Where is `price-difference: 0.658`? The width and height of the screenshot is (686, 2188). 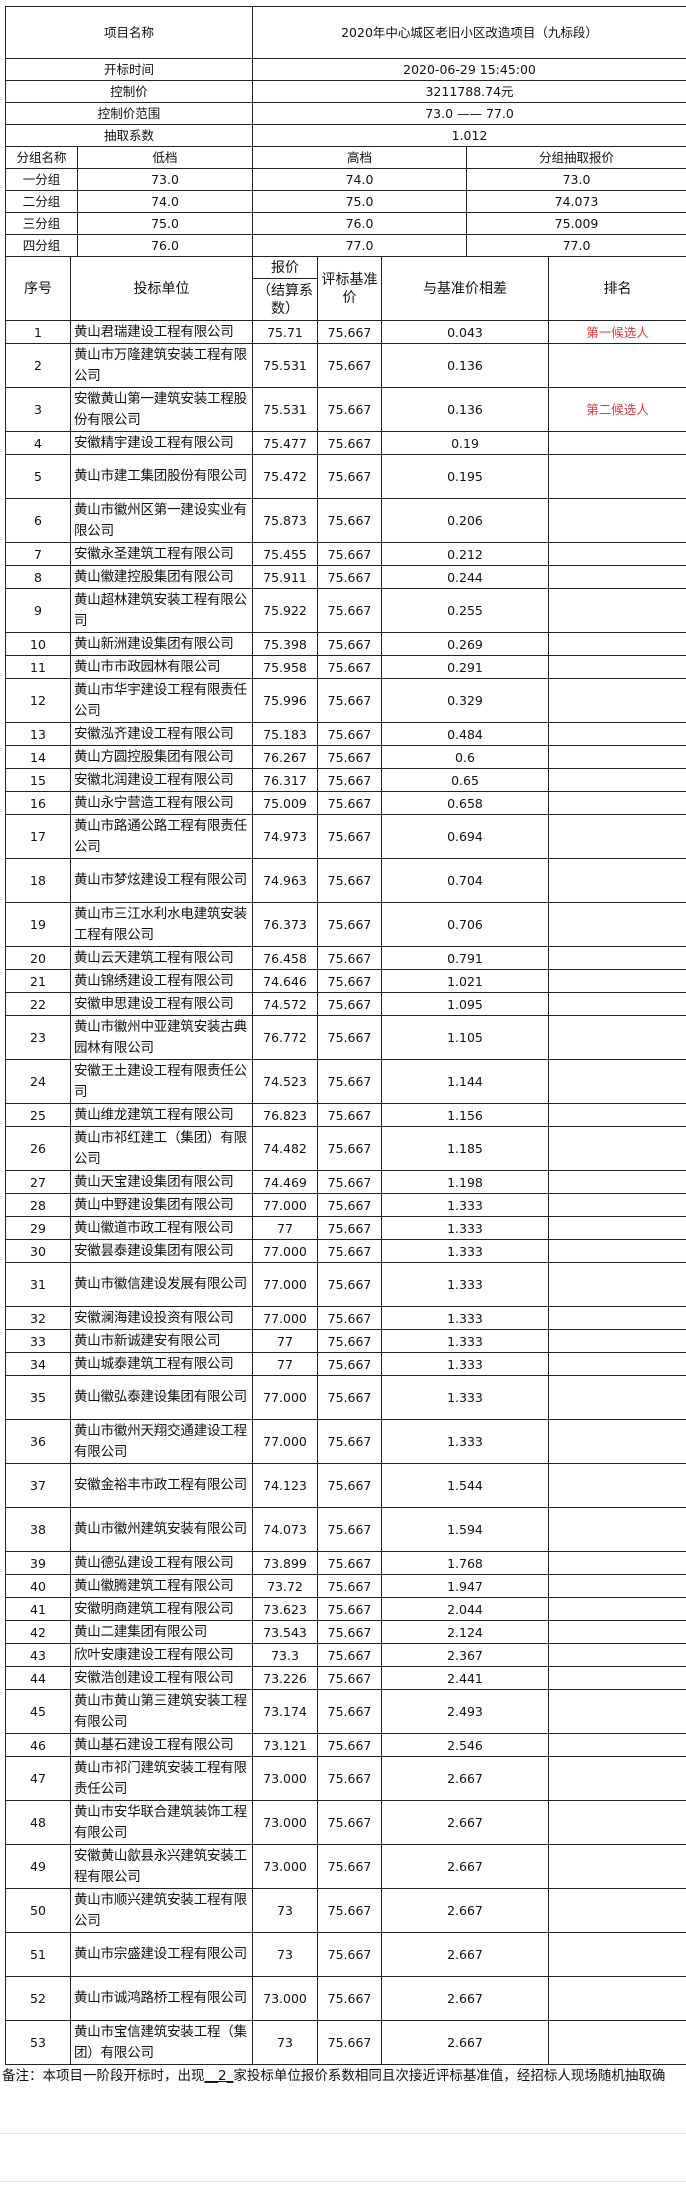
price-difference: 0.658 is located at coordinates (465, 803).